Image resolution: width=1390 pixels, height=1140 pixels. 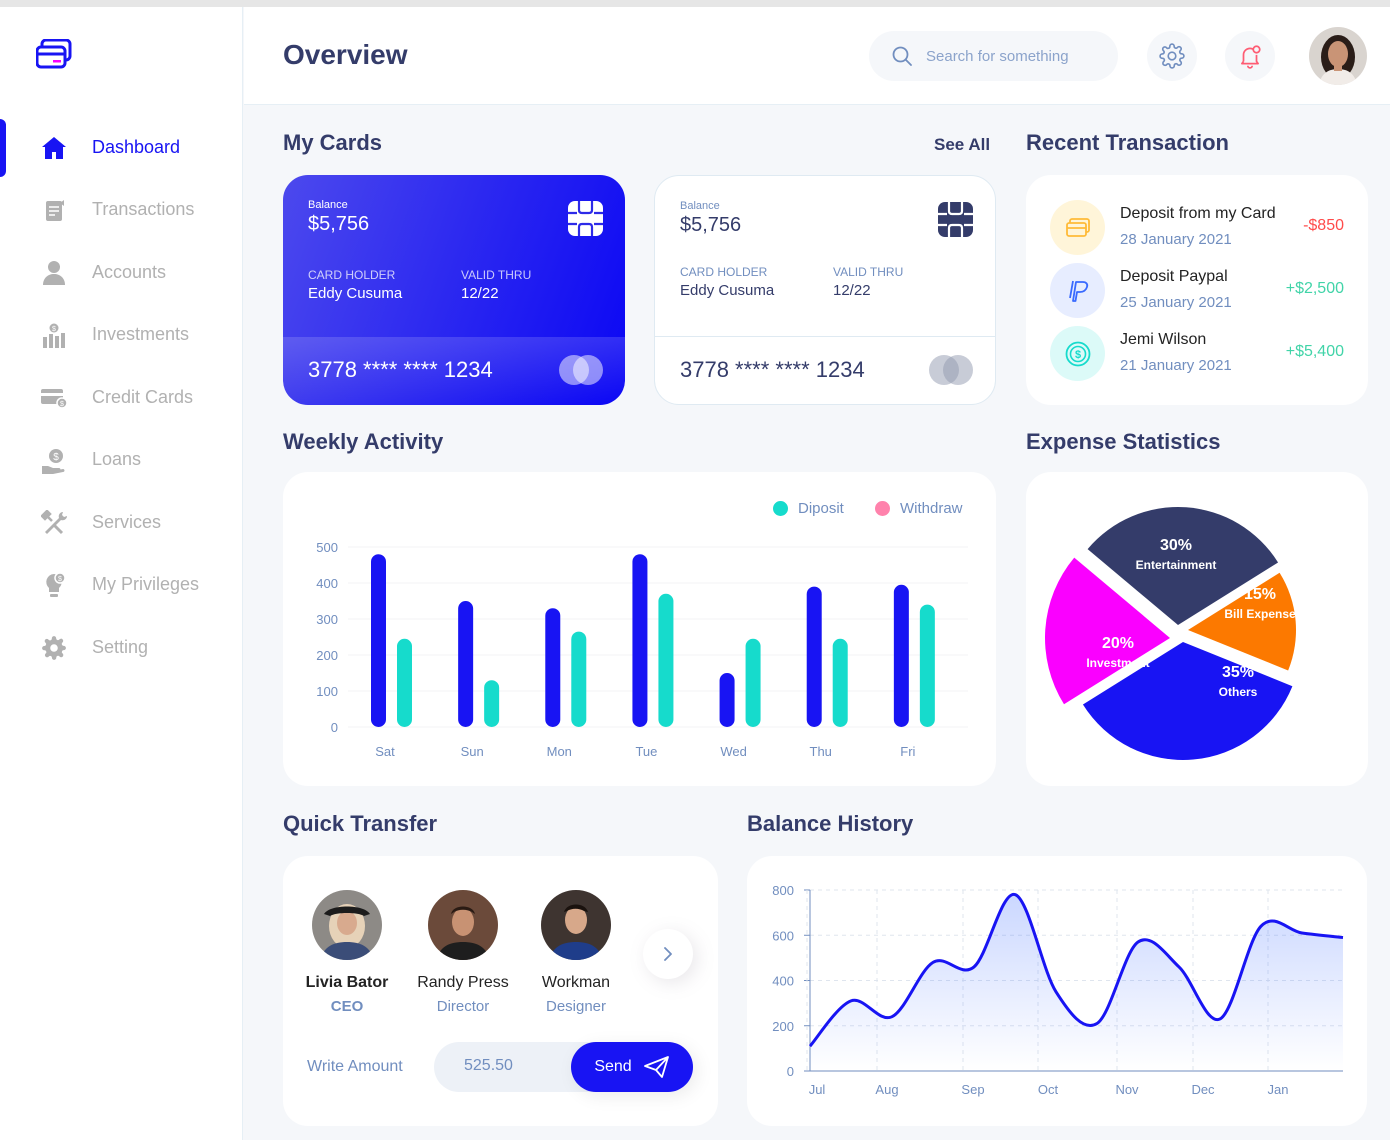 What do you see at coordinates (347, 952) in the screenshot?
I see `contact-card: Livia Bator CEO` at bounding box center [347, 952].